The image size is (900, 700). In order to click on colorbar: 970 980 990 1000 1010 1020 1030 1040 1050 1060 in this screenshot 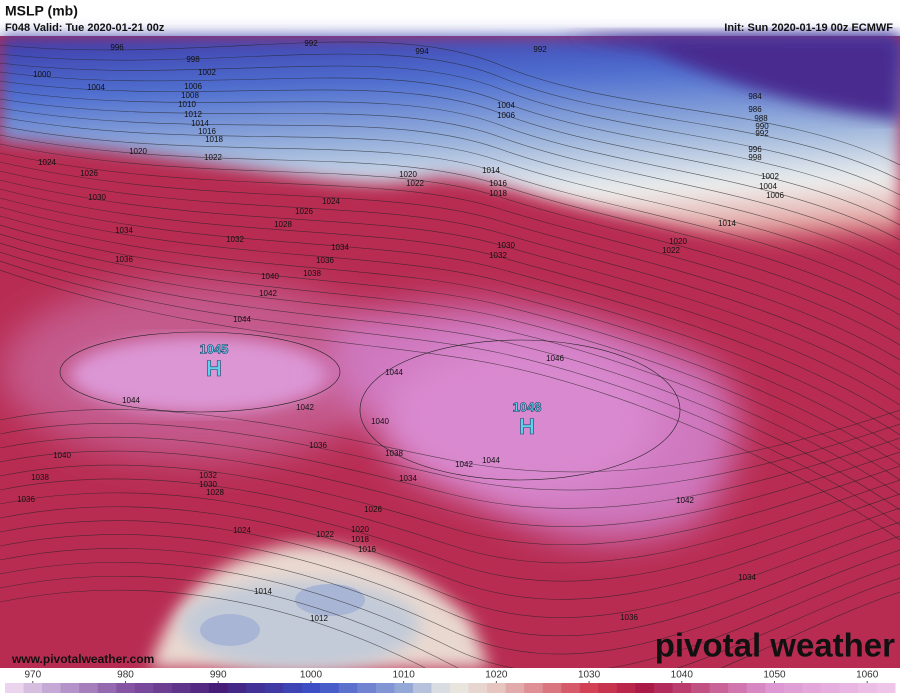, I will do `click(450, 681)`.